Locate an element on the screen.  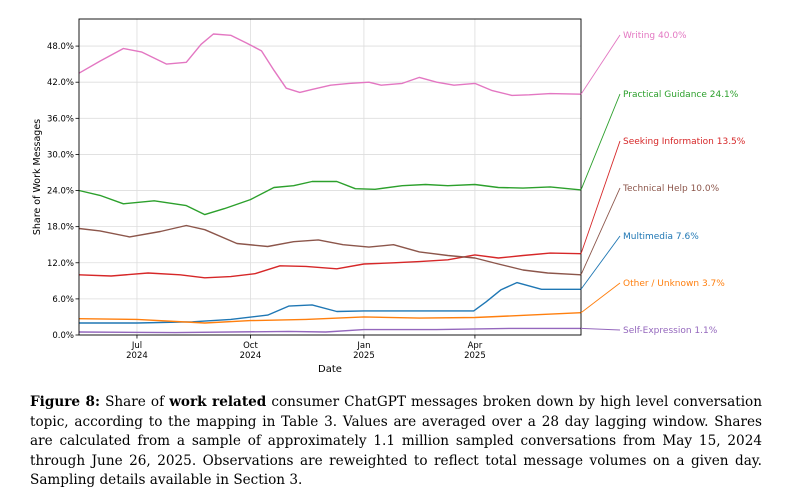
series-line-seeking-information is located at coordinates (330, 265).